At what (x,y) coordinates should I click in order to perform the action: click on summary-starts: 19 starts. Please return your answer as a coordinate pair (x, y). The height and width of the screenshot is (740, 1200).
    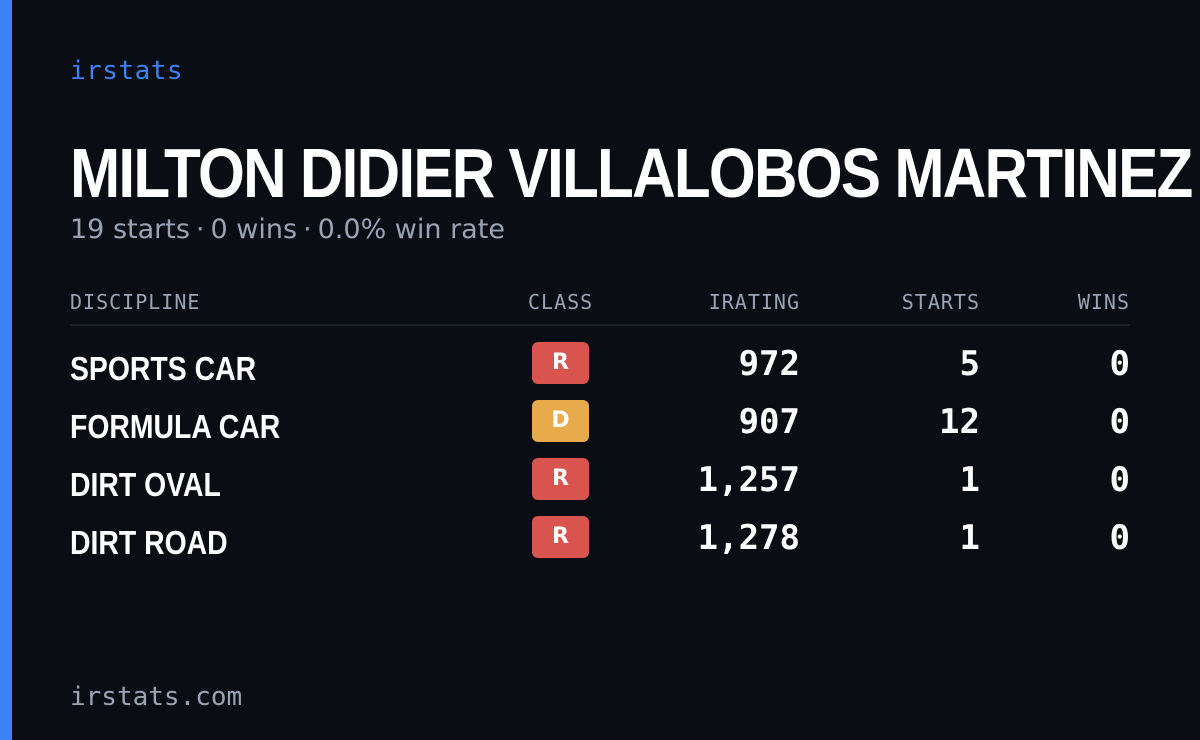
    Looking at the image, I should click on (130, 229).